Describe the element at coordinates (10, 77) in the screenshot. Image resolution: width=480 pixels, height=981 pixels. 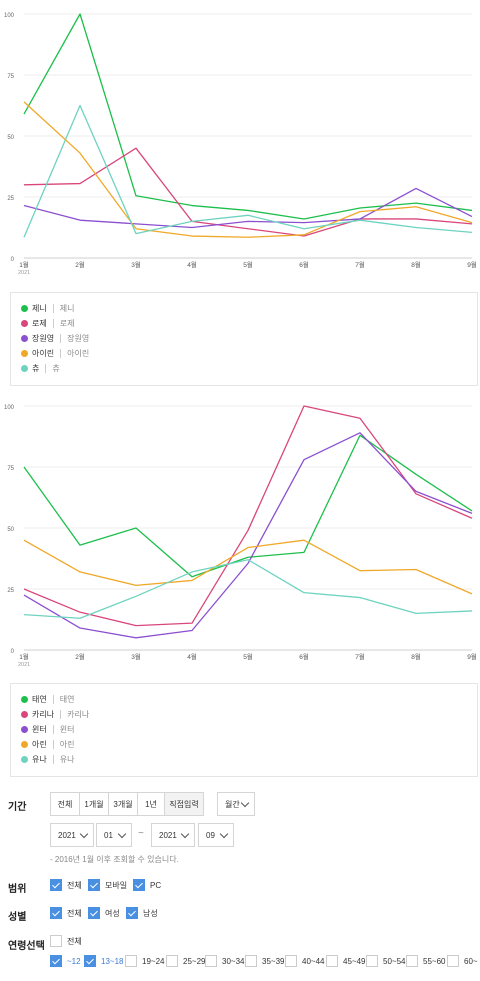
I see `y-tick-label: 75` at that location.